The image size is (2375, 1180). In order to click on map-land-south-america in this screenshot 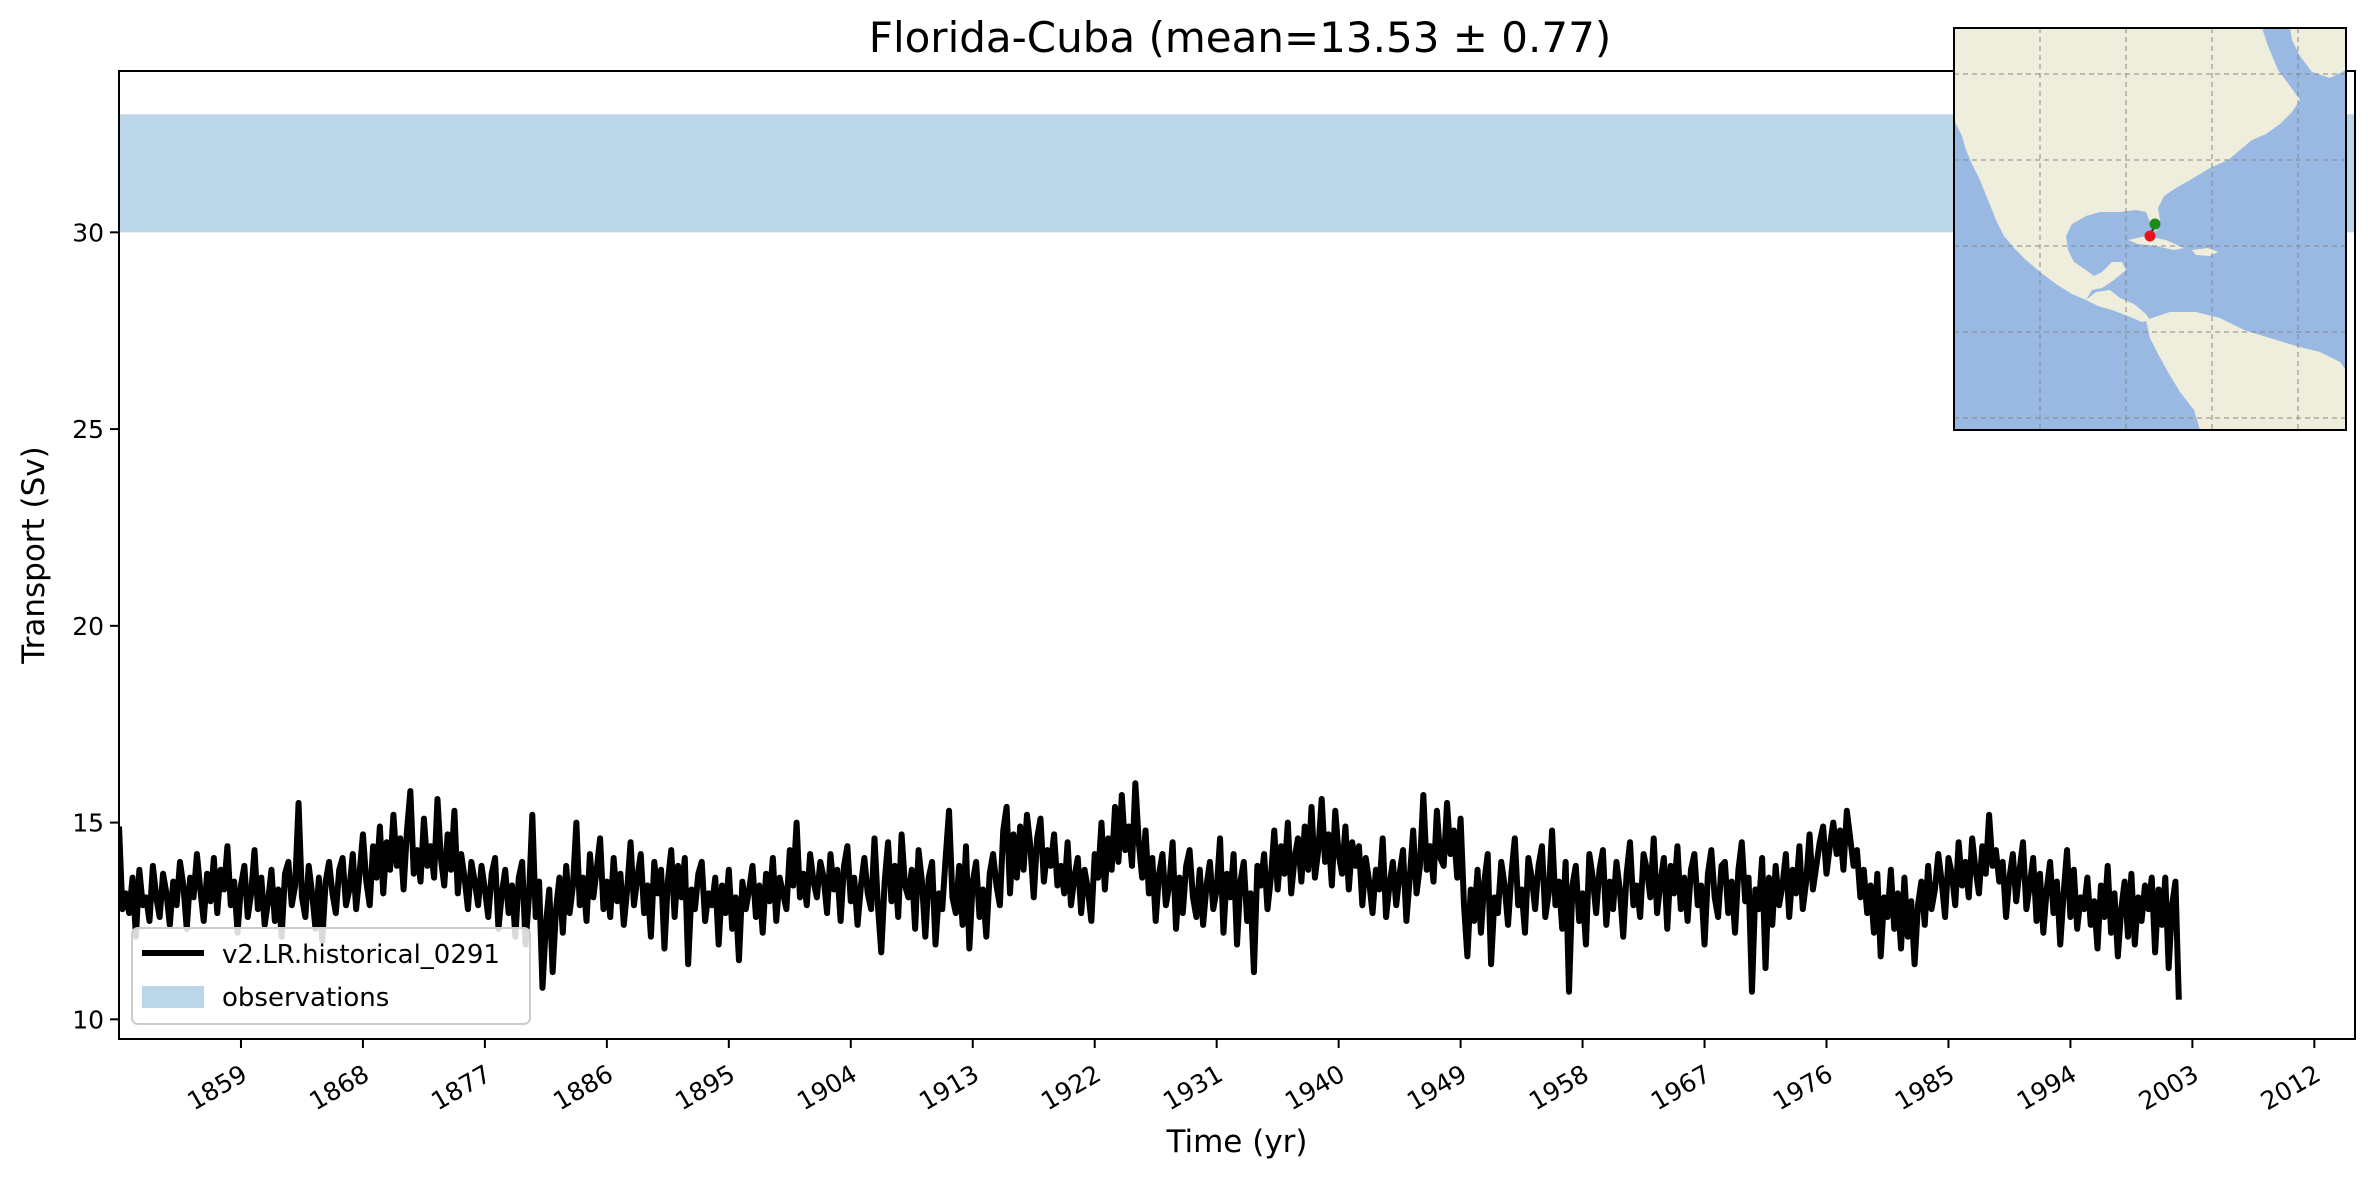, I will do `click(2246, 371)`.